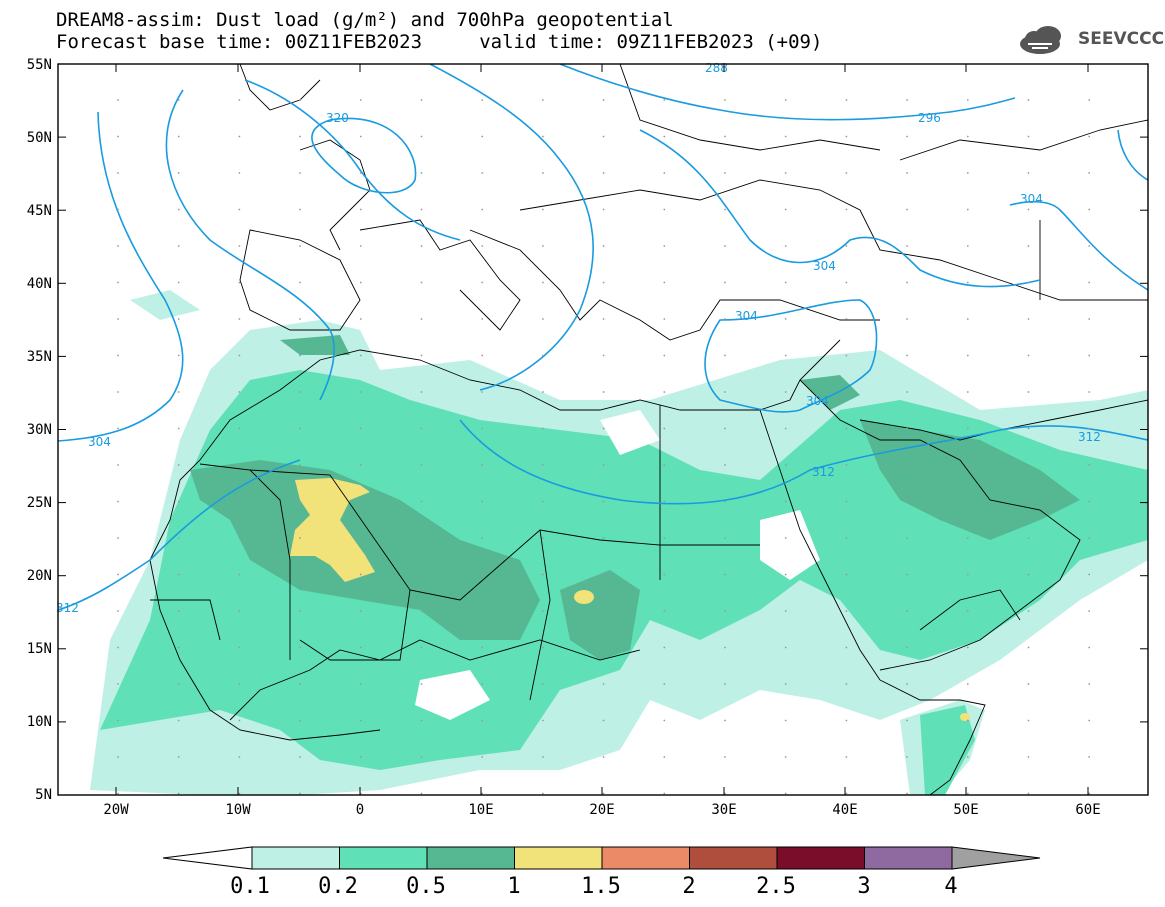 The width and height of the screenshot is (1165, 907). Describe the element at coordinates (601, 872) in the screenshot. I see `colorbar: 0.1 0.2 0.5 1 1.5 2 2.5 3 4` at that location.